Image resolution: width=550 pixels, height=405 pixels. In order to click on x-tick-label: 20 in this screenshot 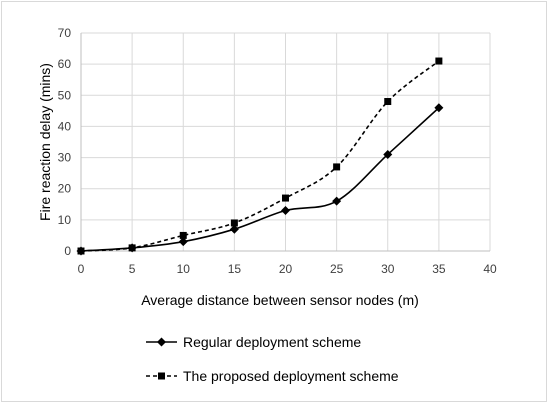, I will do `click(286, 269)`.